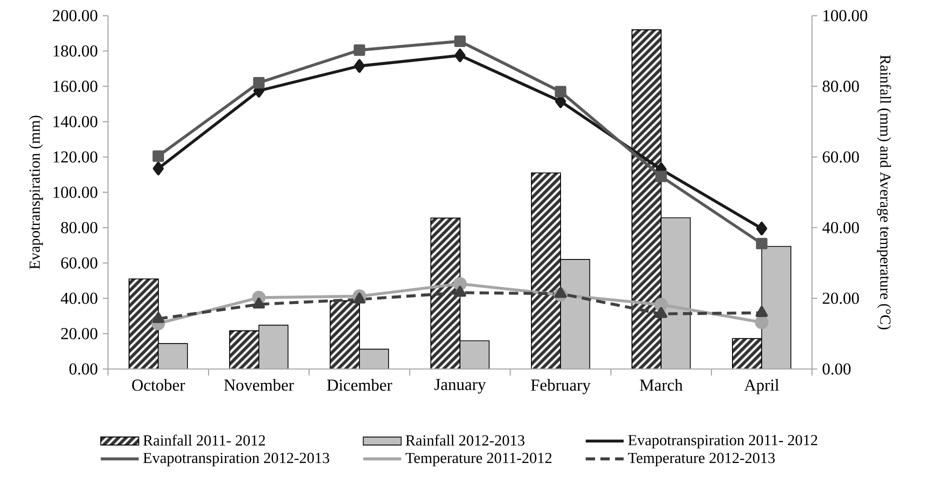  What do you see at coordinates (840, 298) in the screenshot?
I see `y2-tick-label: 20.00` at bounding box center [840, 298].